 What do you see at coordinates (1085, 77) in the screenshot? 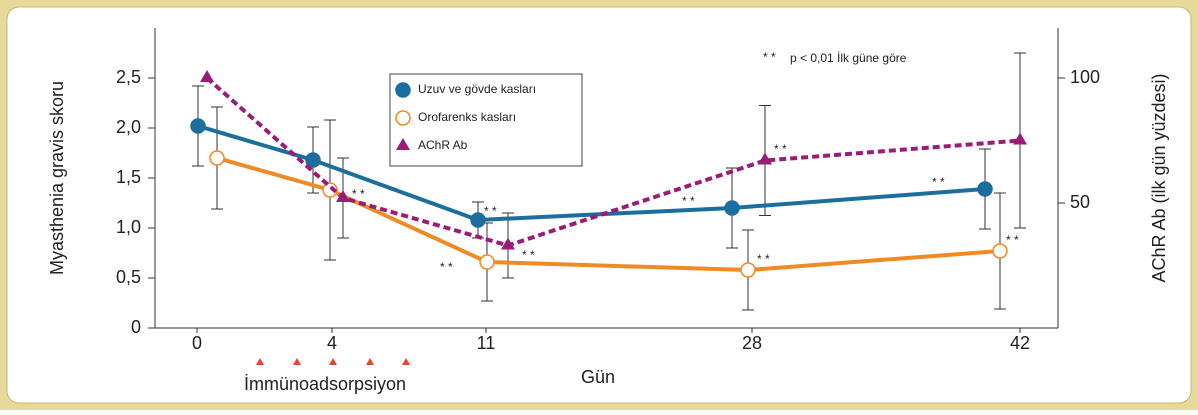
I see `y2-tick-label: 100` at bounding box center [1085, 77].